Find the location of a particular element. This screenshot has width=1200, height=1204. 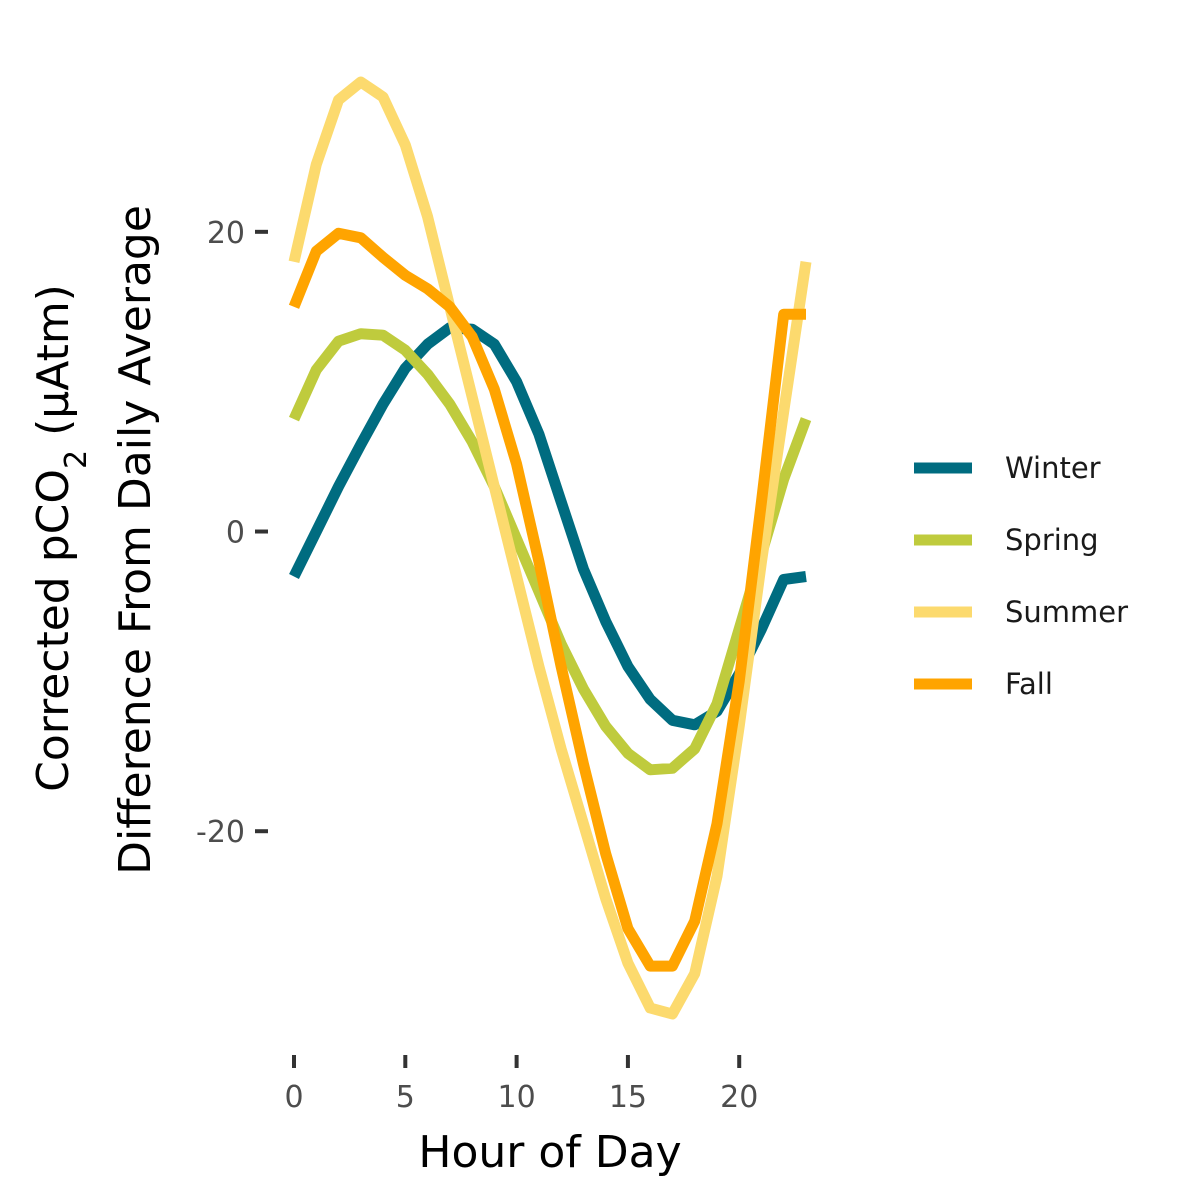

y-axis-title-suffix: (μAtm) is located at coordinates (53, 367).